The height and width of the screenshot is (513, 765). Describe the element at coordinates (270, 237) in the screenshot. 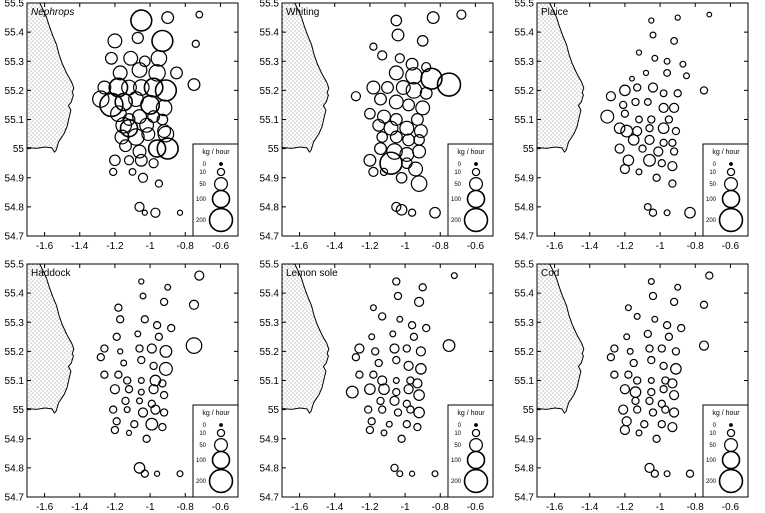

I see `y-tick-label: 54.7` at that location.